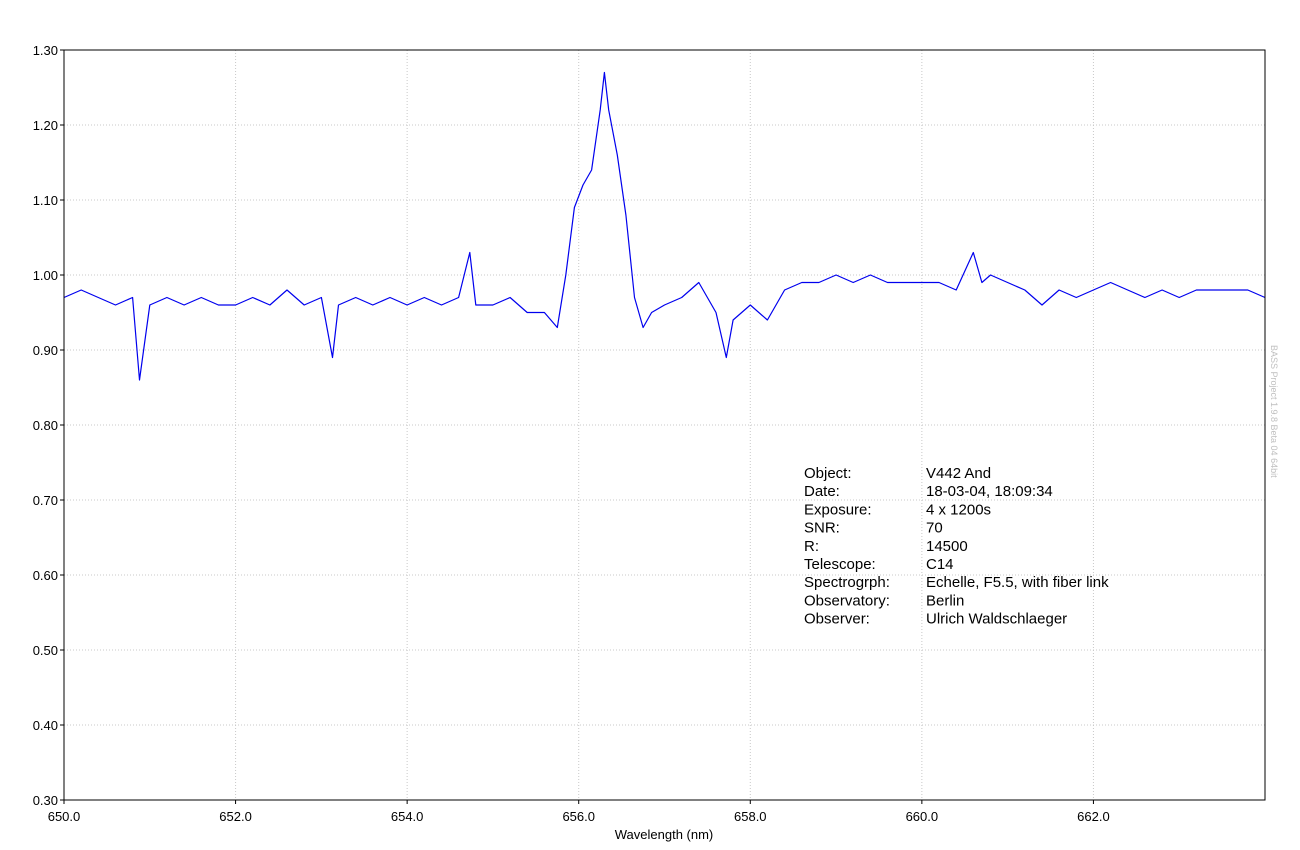 This screenshot has width=1300, height=850. I want to click on x-axis-title: Wavelength (nm), so click(664, 834).